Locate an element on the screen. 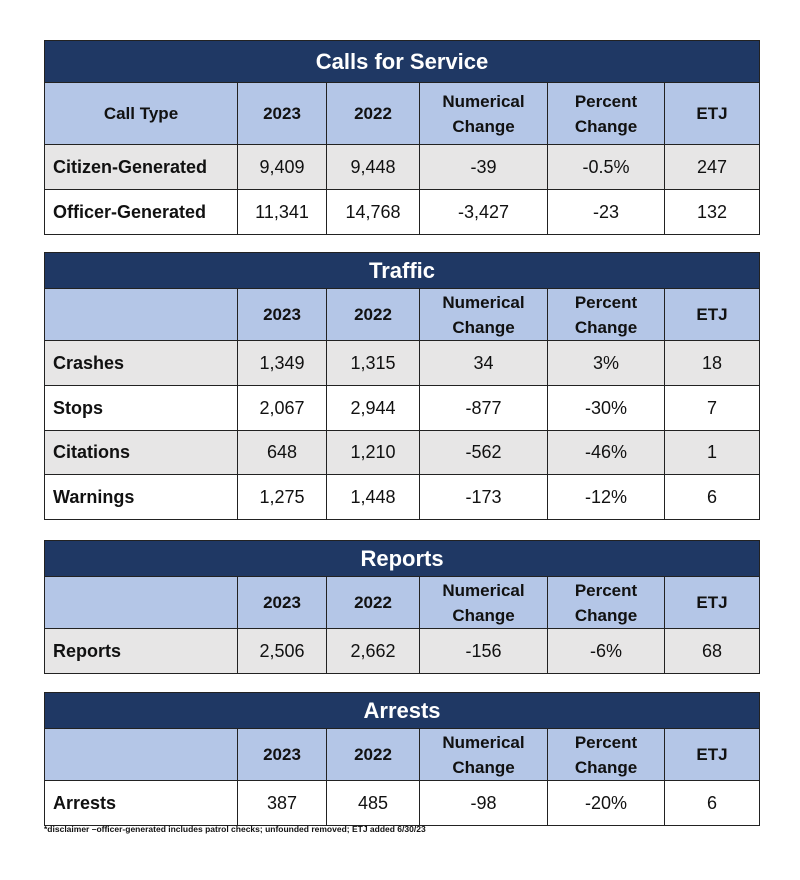 Image resolution: width=800 pixels, height=880 pixels. row-label: Stops is located at coordinates (141, 408).